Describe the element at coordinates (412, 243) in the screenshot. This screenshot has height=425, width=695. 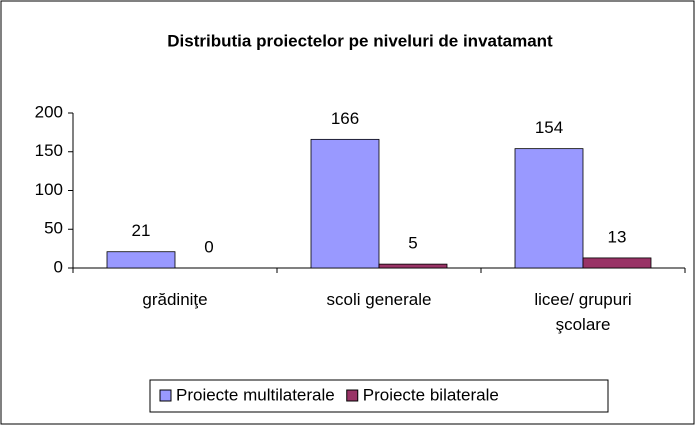
I see `data-label: 5` at that location.